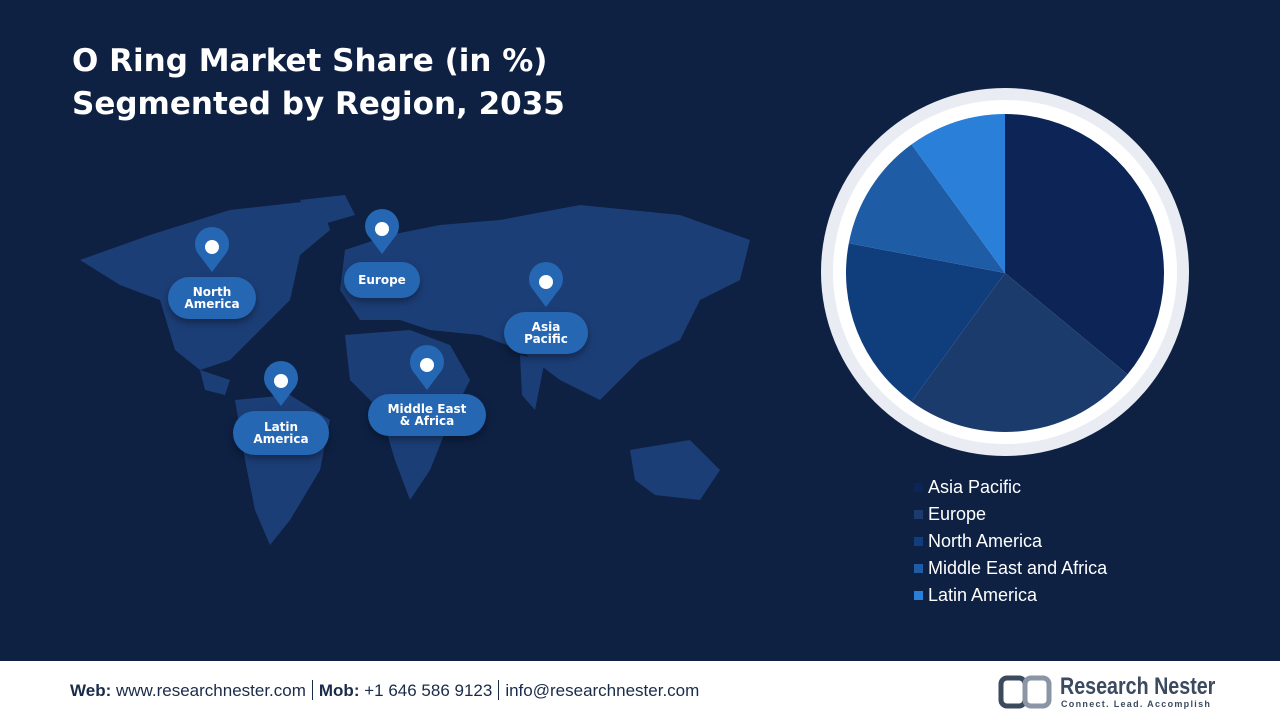  I want to click on map-label: Latin America, so click(281, 433).